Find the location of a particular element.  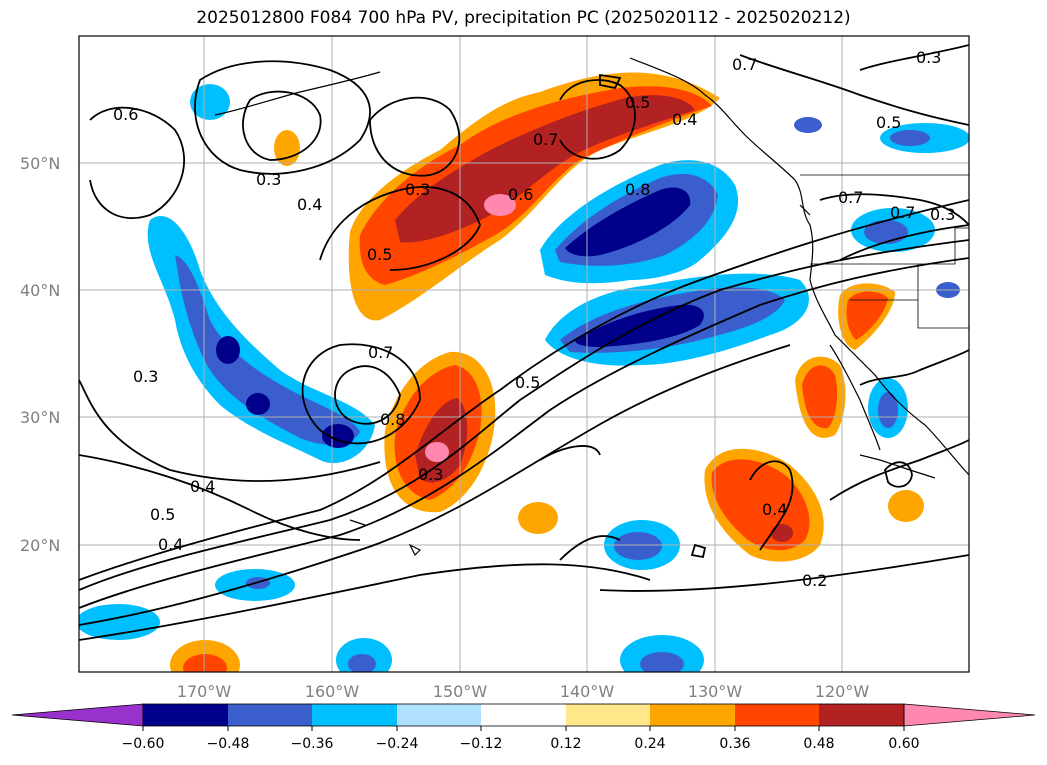

lon-tick-label: 170°W is located at coordinates (204, 691).